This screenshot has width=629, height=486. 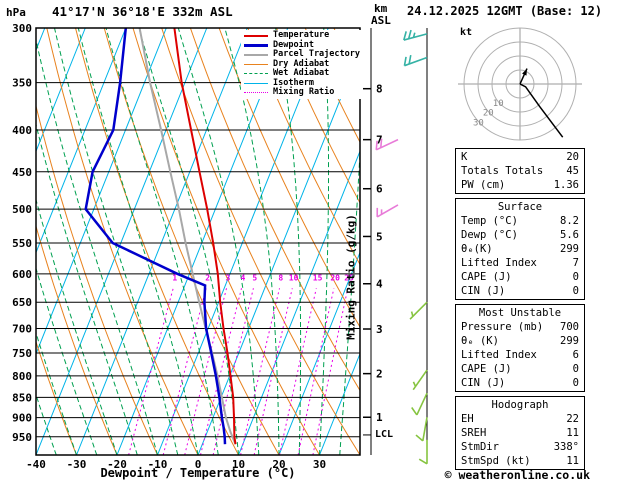 What do you see at coordinates (293, 82) in the screenshot?
I see `legend-label: Isotherm` at bounding box center [293, 82].